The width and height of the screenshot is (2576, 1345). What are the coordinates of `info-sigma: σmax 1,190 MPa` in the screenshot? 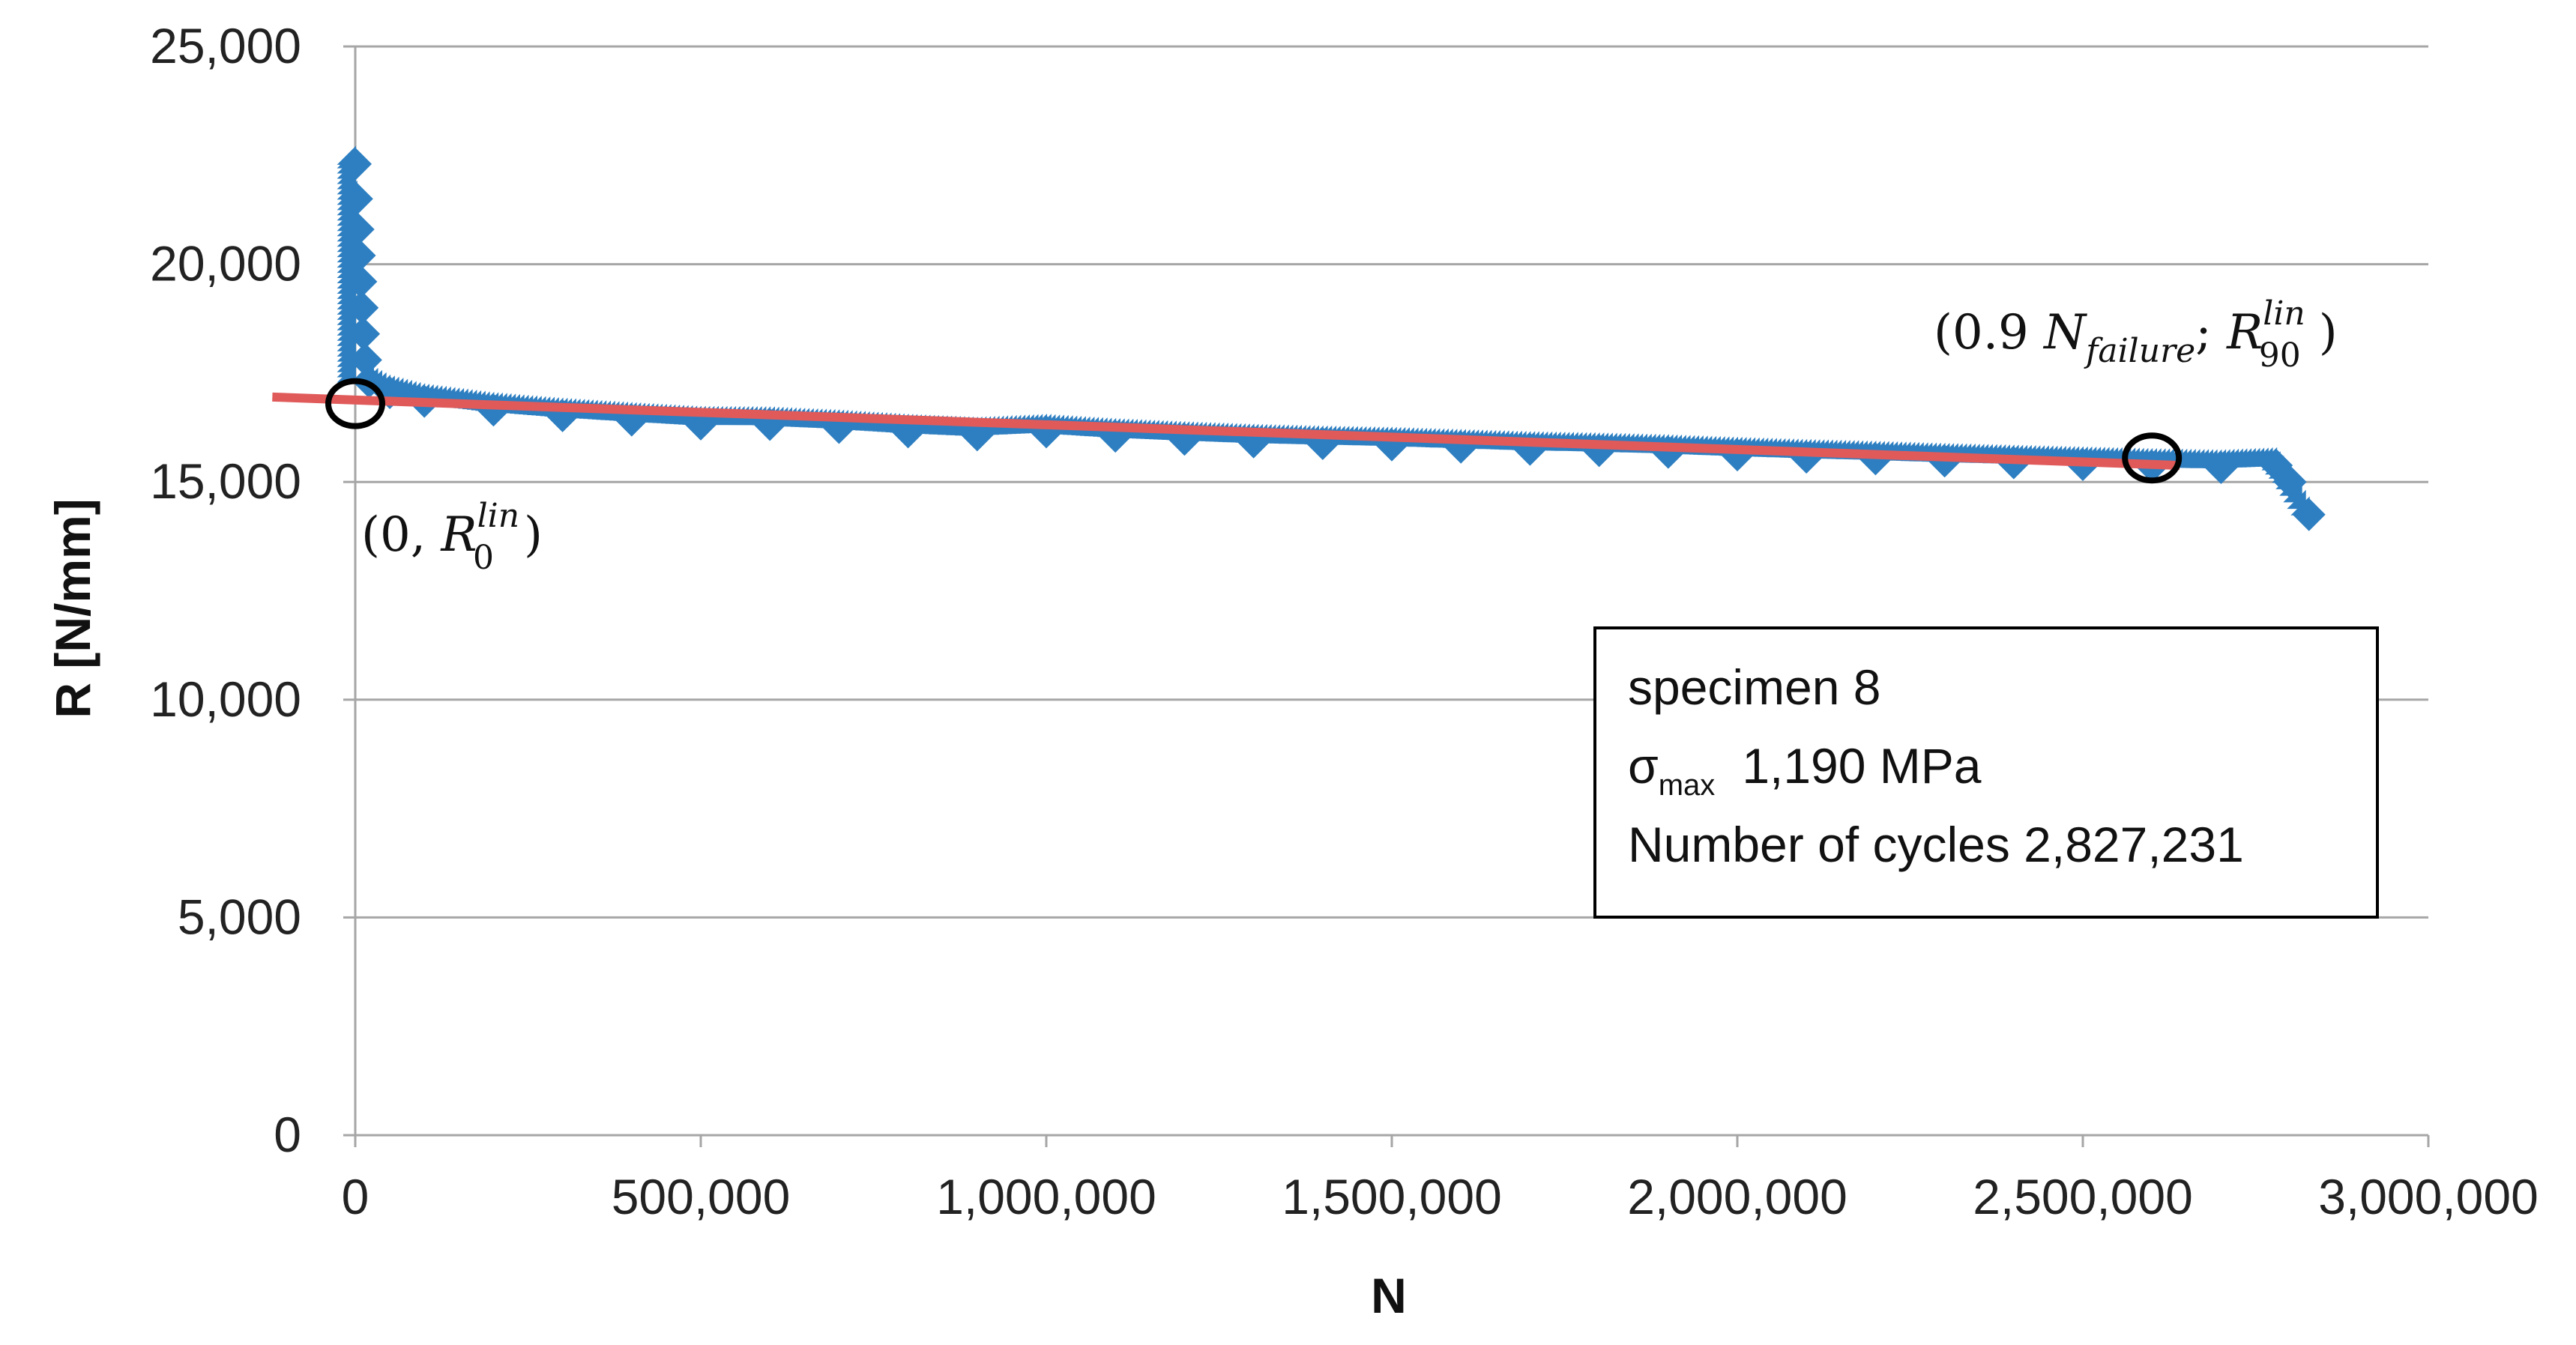 It's located at (1805, 770).